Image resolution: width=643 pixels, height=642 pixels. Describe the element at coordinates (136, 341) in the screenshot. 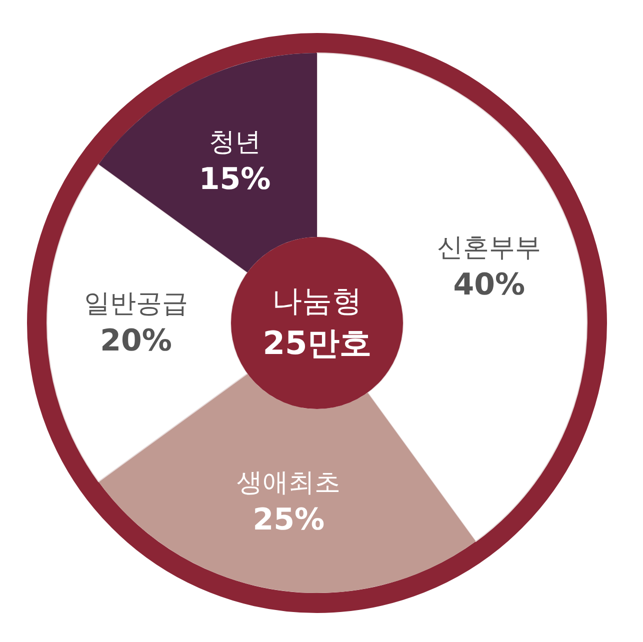

I see `data-label: 20%` at that location.